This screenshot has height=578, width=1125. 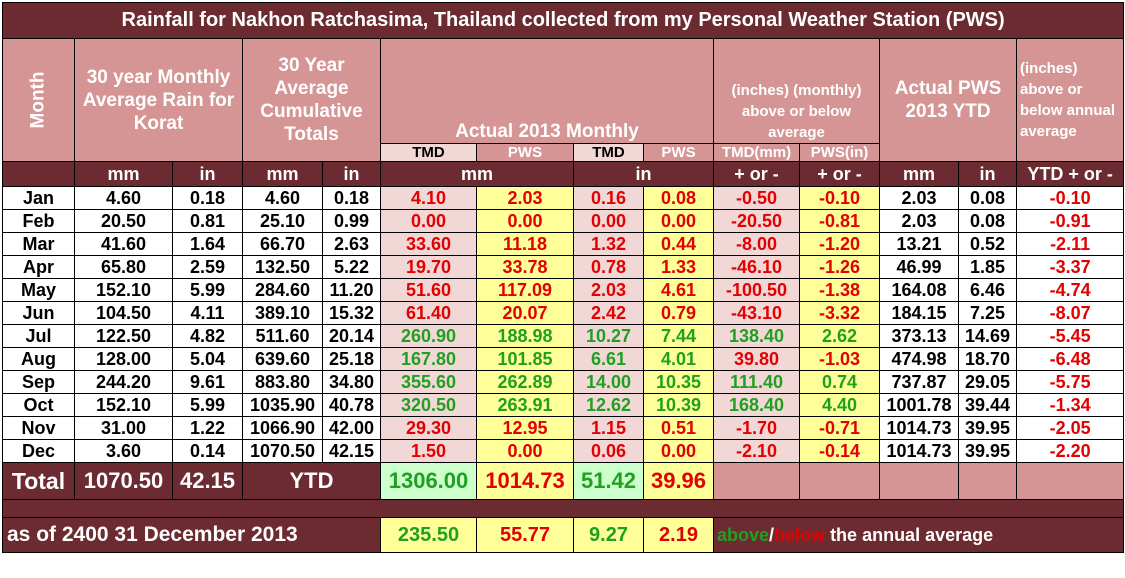 I want to click on cell-pws-mm: 101.85, so click(x=525, y=359).